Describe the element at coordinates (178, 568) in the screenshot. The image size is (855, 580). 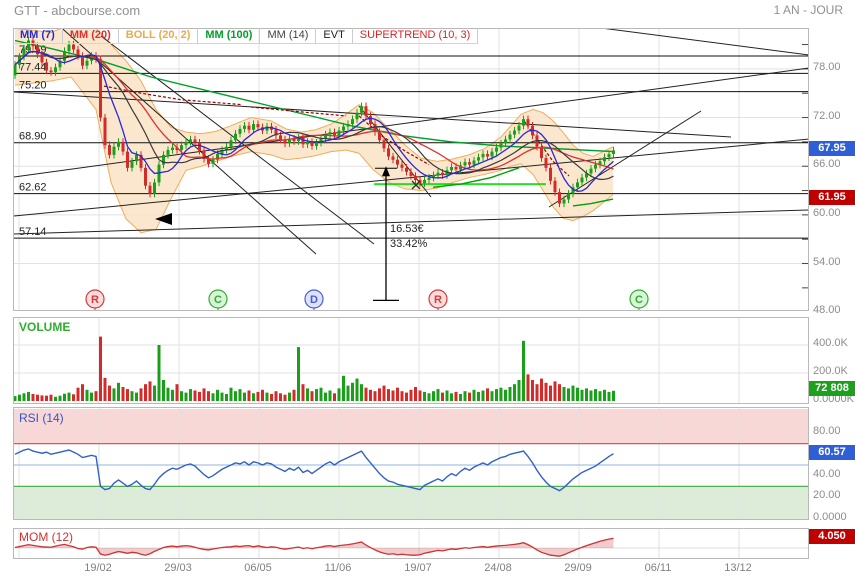
I see `date-label: 29/03` at that location.